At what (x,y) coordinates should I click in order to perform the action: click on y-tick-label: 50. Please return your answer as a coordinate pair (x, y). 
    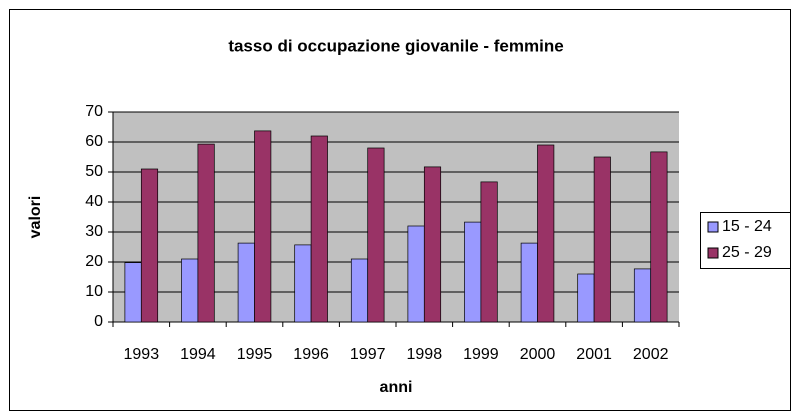
    Looking at the image, I should click on (94, 171).